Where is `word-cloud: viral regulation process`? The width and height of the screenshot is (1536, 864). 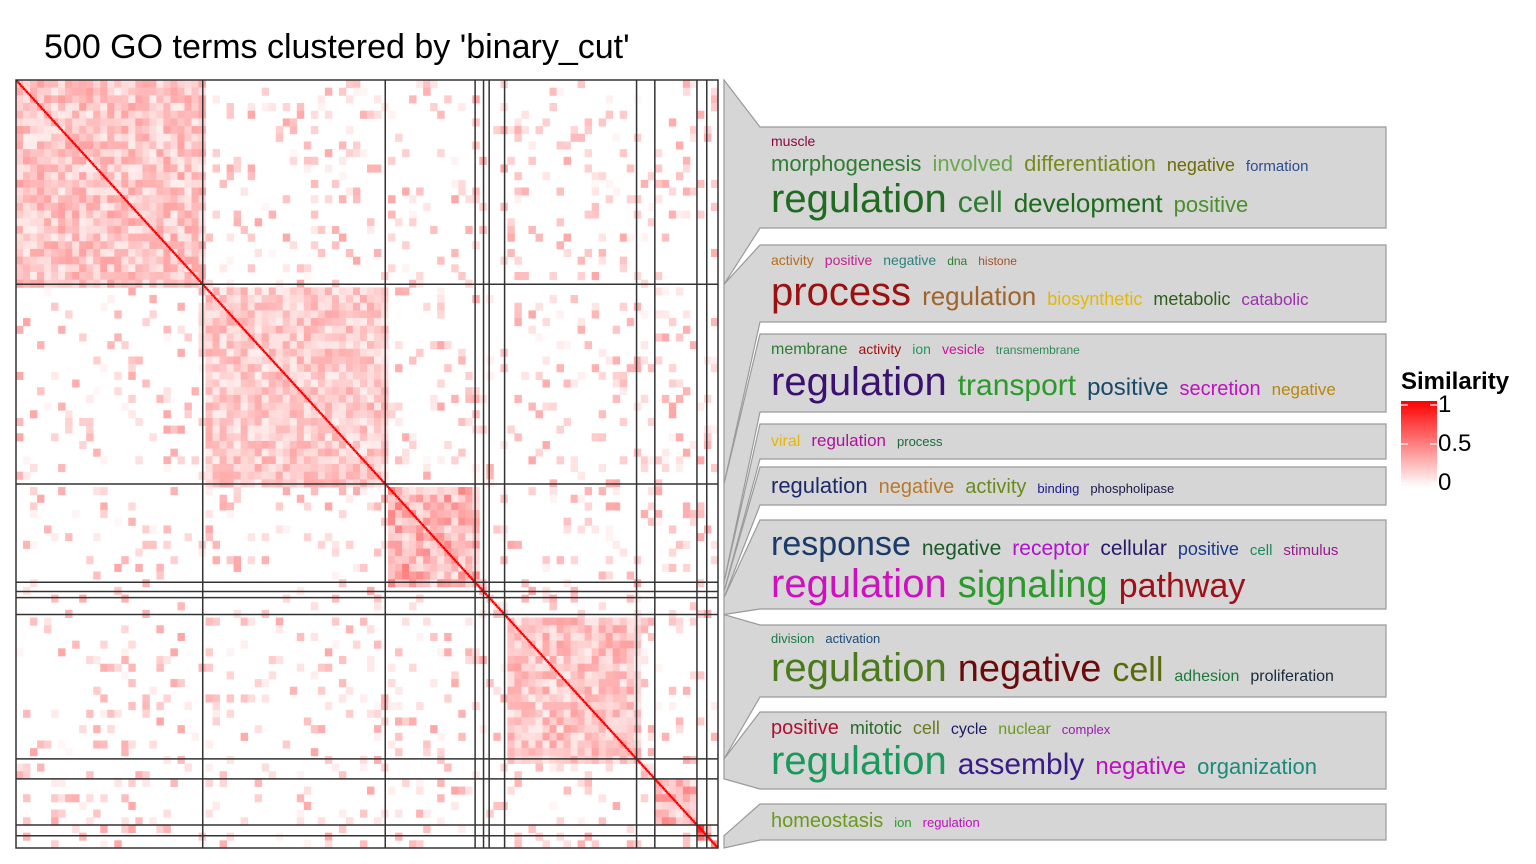
word-cloud: viral regulation process is located at coordinates (1077, 441).